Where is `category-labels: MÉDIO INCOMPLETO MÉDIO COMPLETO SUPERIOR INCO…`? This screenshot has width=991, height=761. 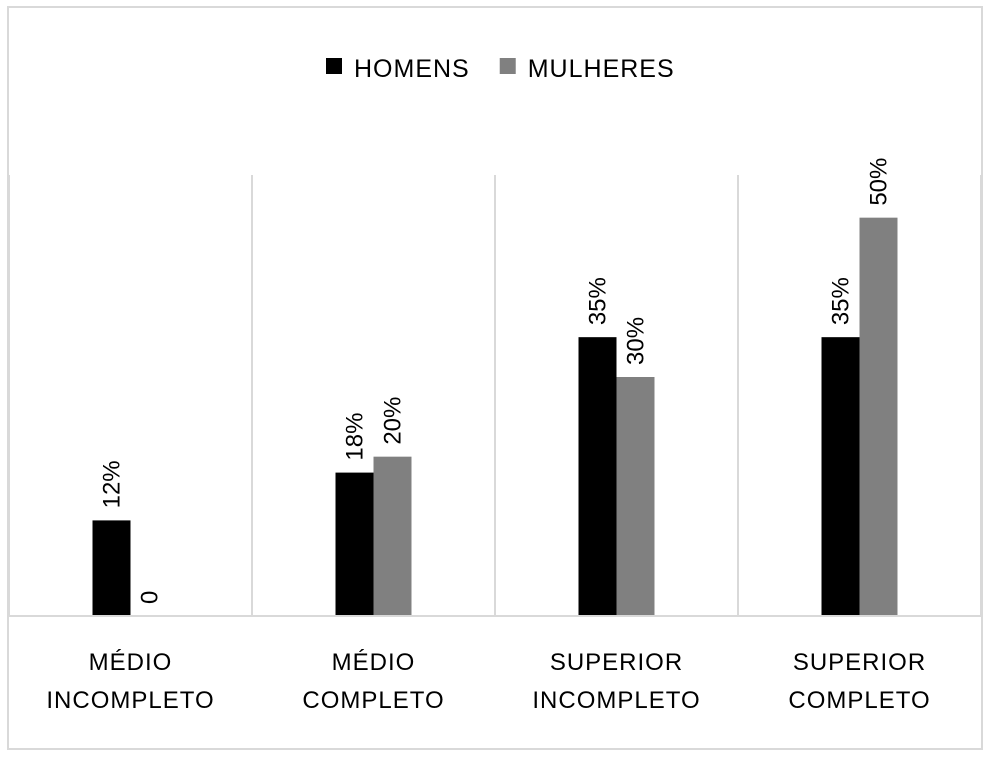 category-labels: MÉDIO INCOMPLETO MÉDIO COMPLETO SUPERIOR INCO… is located at coordinates (488, 681).